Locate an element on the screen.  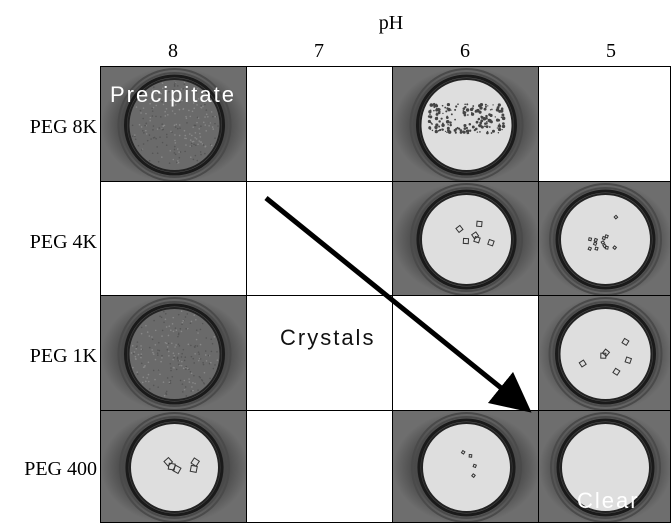
well-cell-r0-c1 is located at coordinates (319, 124).